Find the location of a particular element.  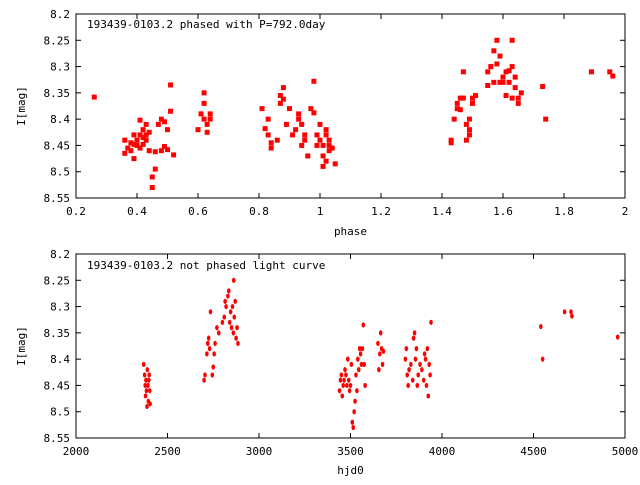

x-tick-label: 2 is located at coordinates (625, 211).